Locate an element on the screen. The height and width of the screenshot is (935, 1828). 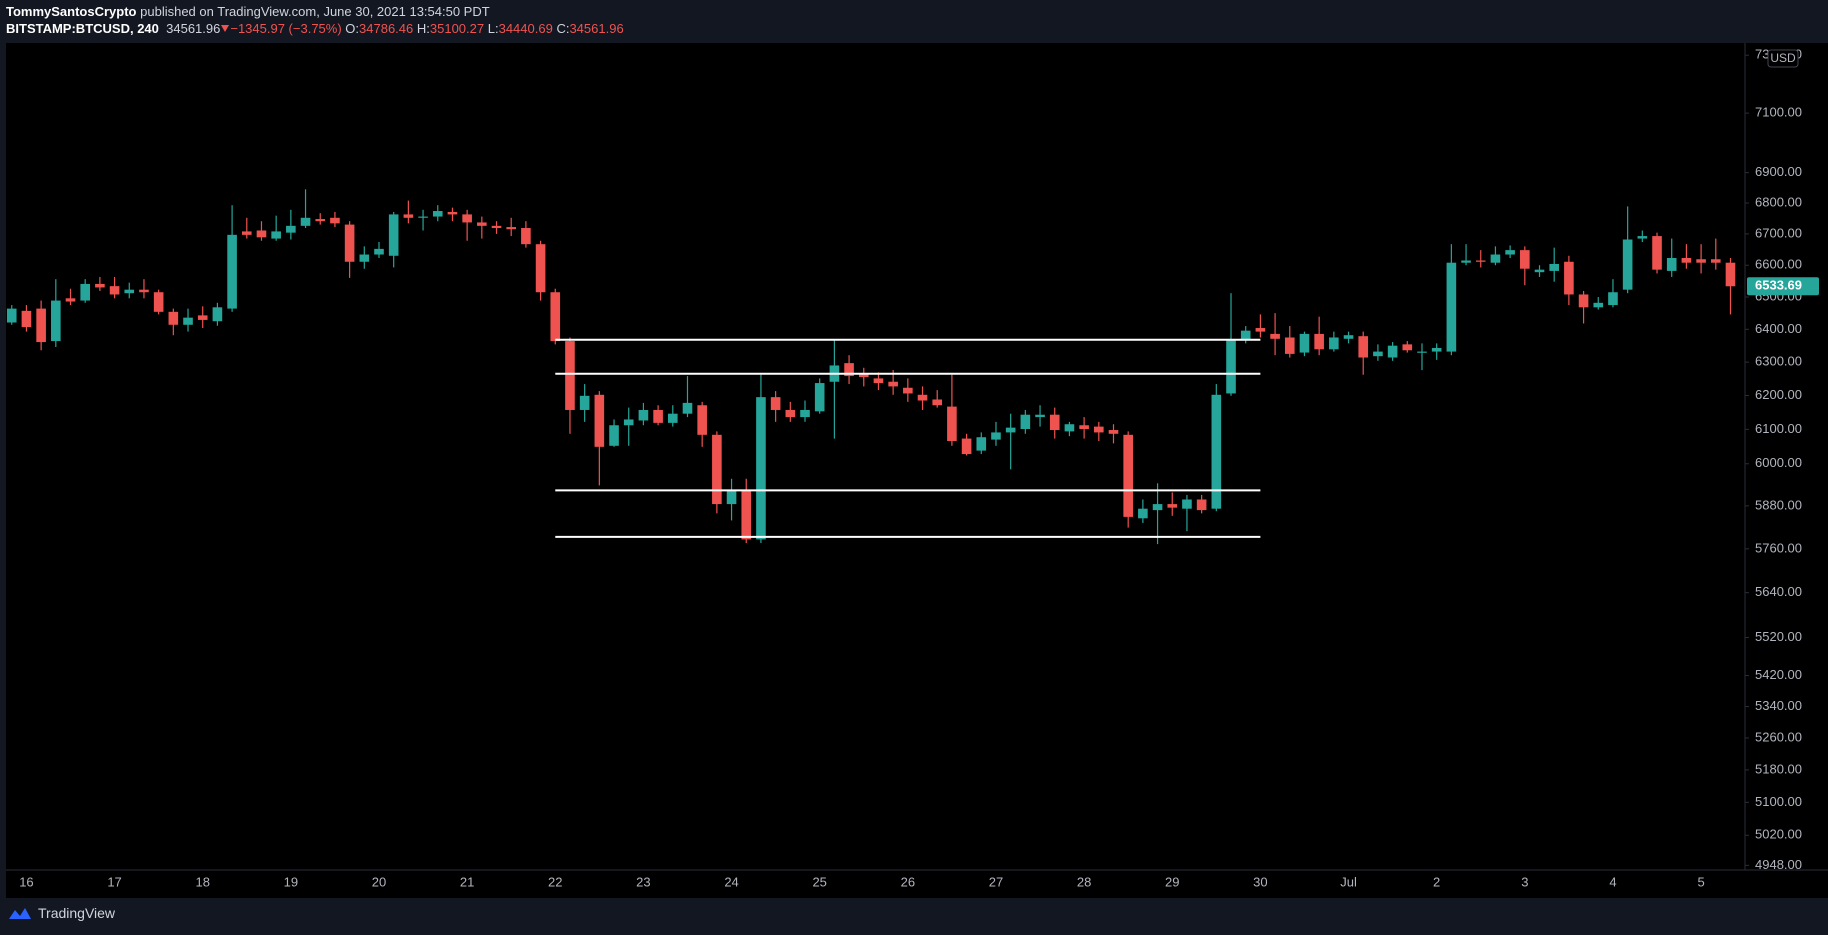
x-tick-label: 17 is located at coordinates (114, 881).